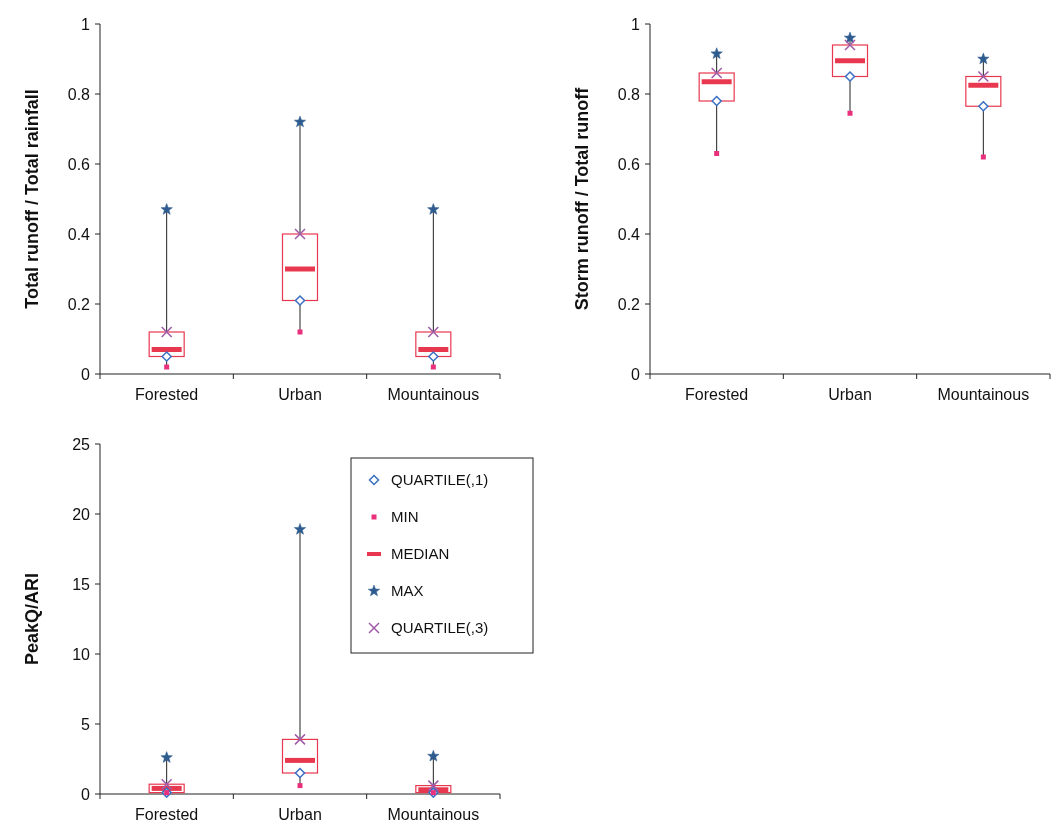 The height and width of the screenshot is (840, 1060). What do you see at coordinates (81, 584) in the screenshot?
I see `y-tick-label: 15` at bounding box center [81, 584].